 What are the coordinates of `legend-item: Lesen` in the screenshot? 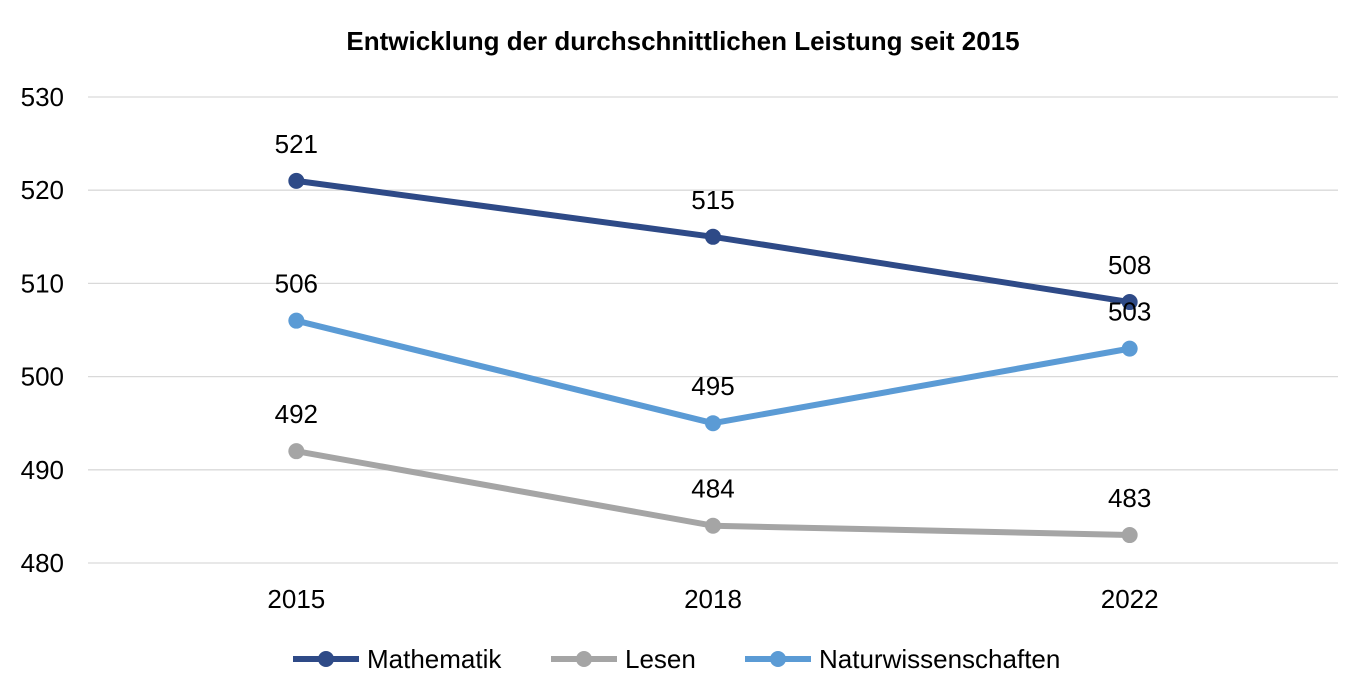 It's located at (623, 659).